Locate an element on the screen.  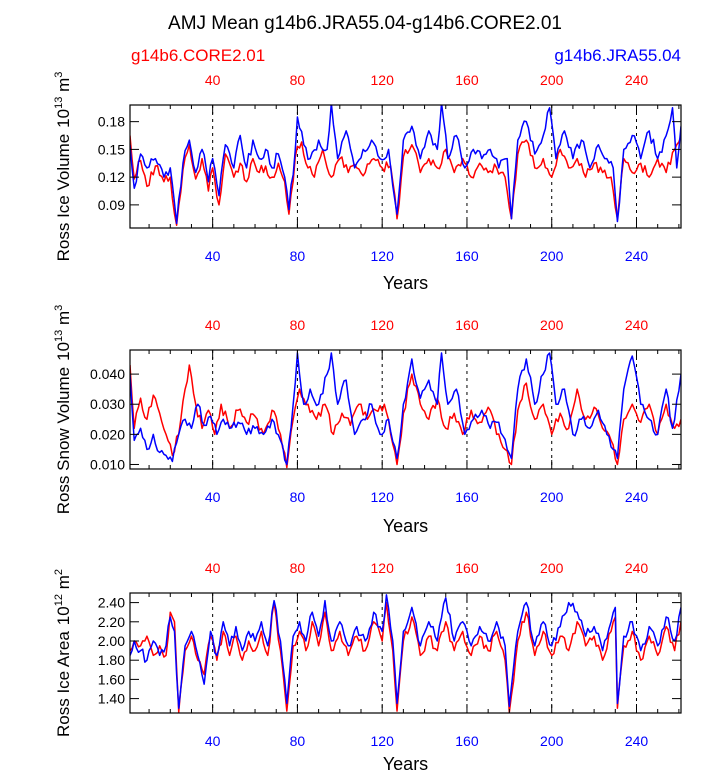
y-axis-label: Ross Ice Area 1012 m2 is located at coordinates (63, 653).